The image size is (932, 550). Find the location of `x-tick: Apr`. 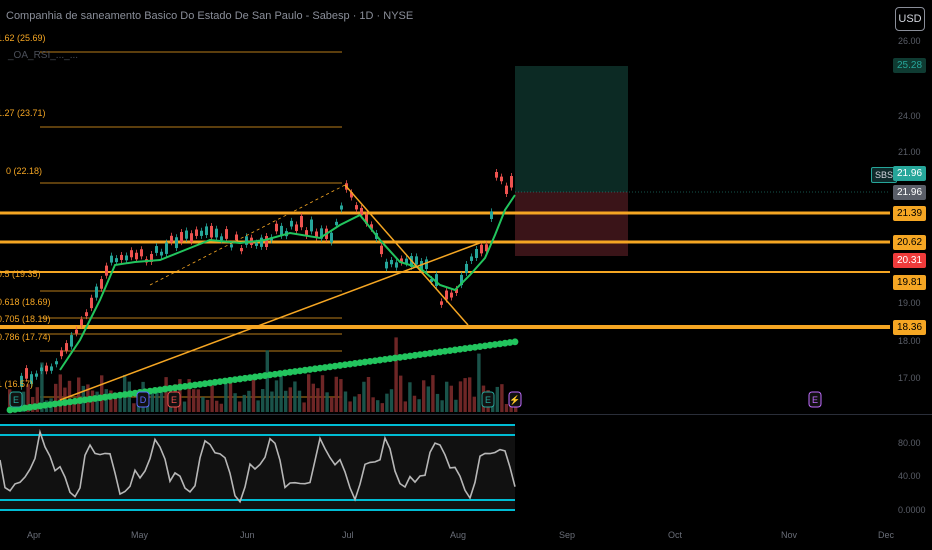

x-tick: Apr is located at coordinates (34, 535).